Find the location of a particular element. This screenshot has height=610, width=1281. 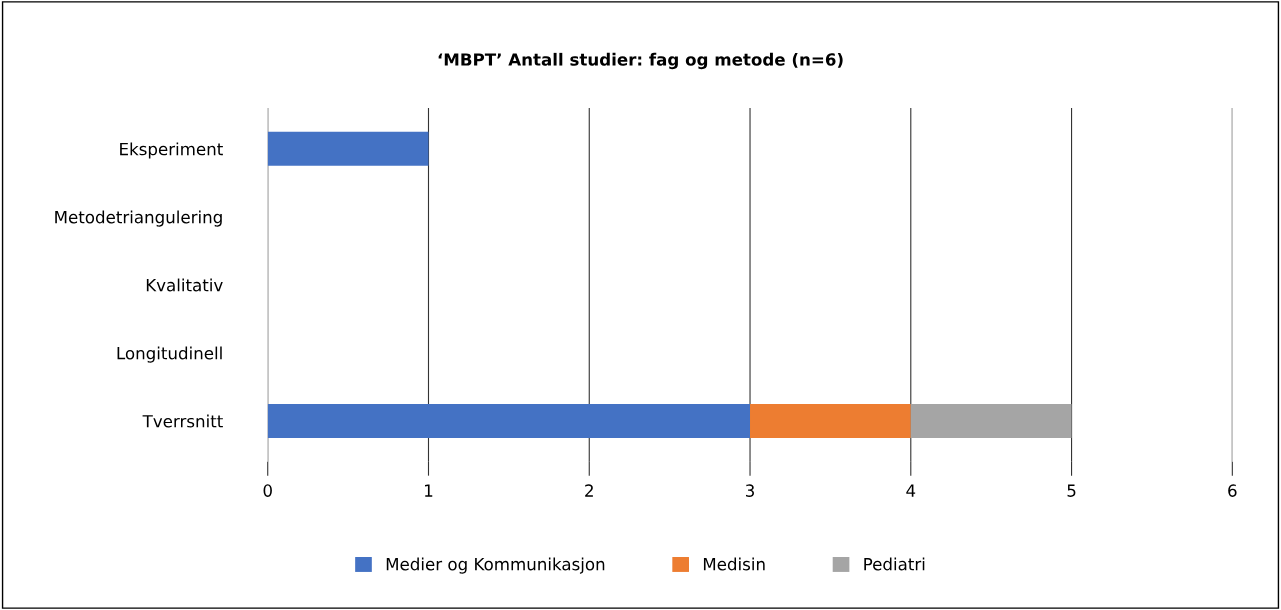

legend-label: Medisin is located at coordinates (734, 564).